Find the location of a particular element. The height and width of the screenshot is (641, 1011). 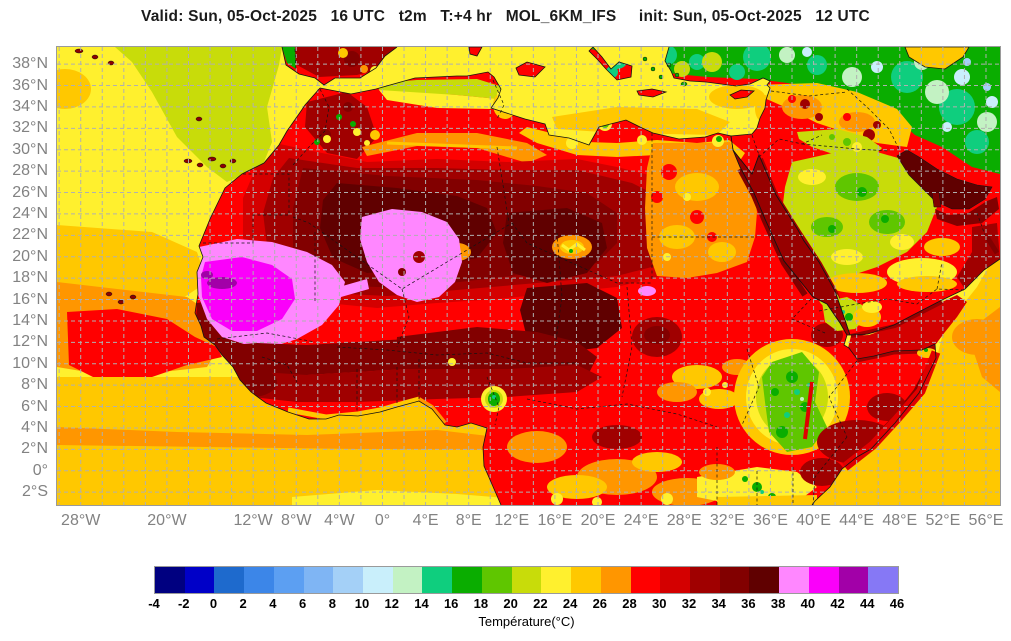

colorbar-tick-label: 12 is located at coordinates (391, 603).